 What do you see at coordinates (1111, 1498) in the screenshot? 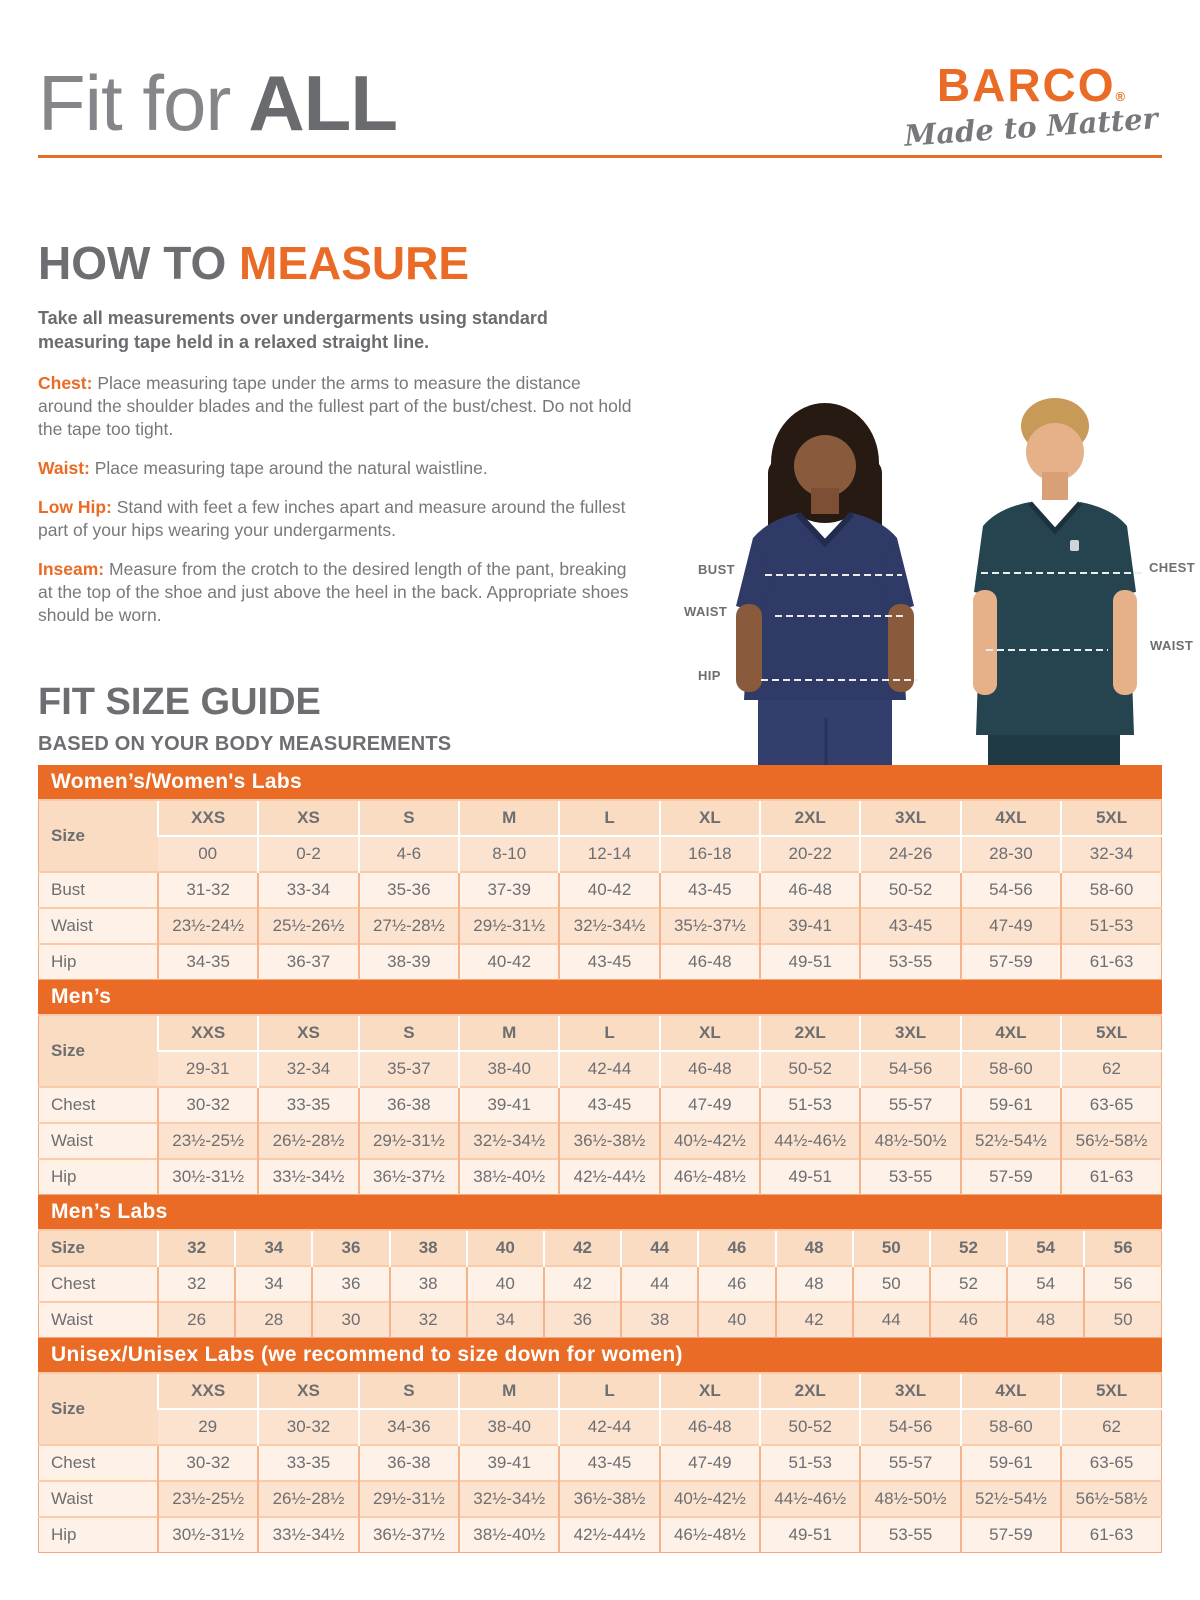
I see `table-cell: 56½-58½` at bounding box center [1111, 1498].